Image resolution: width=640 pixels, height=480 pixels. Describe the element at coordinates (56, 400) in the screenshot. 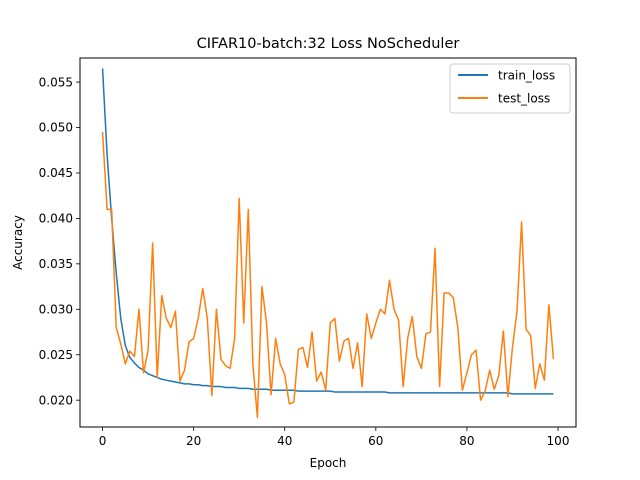

I see `y-tick-label: 0.020` at that location.